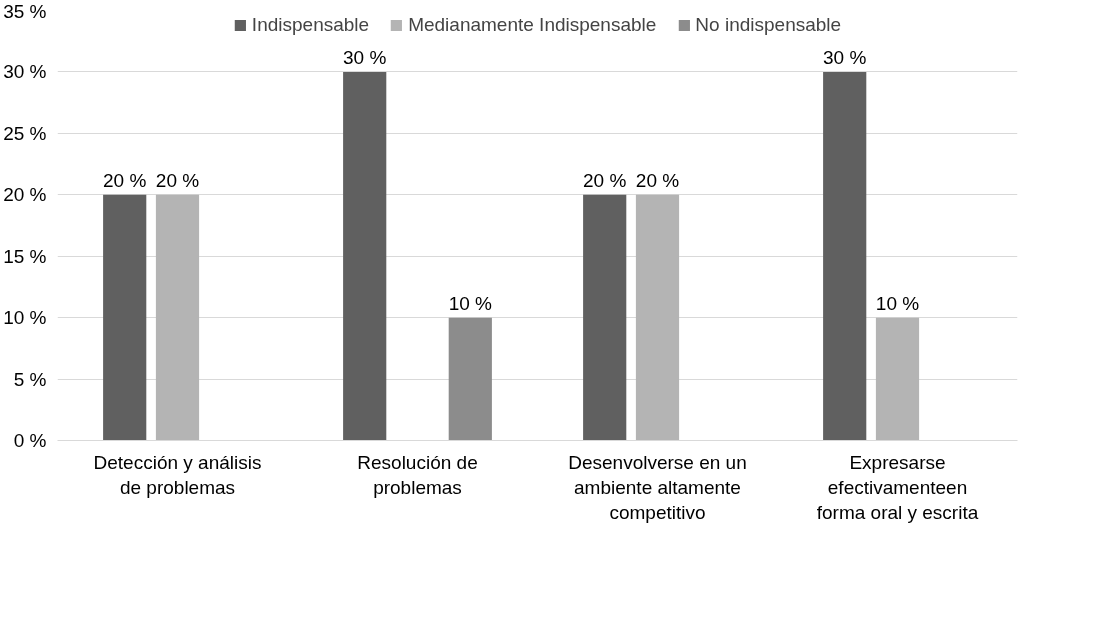 This screenshot has height=627, width=1096. I want to click on y-tick-label: 25 %, so click(25, 133).